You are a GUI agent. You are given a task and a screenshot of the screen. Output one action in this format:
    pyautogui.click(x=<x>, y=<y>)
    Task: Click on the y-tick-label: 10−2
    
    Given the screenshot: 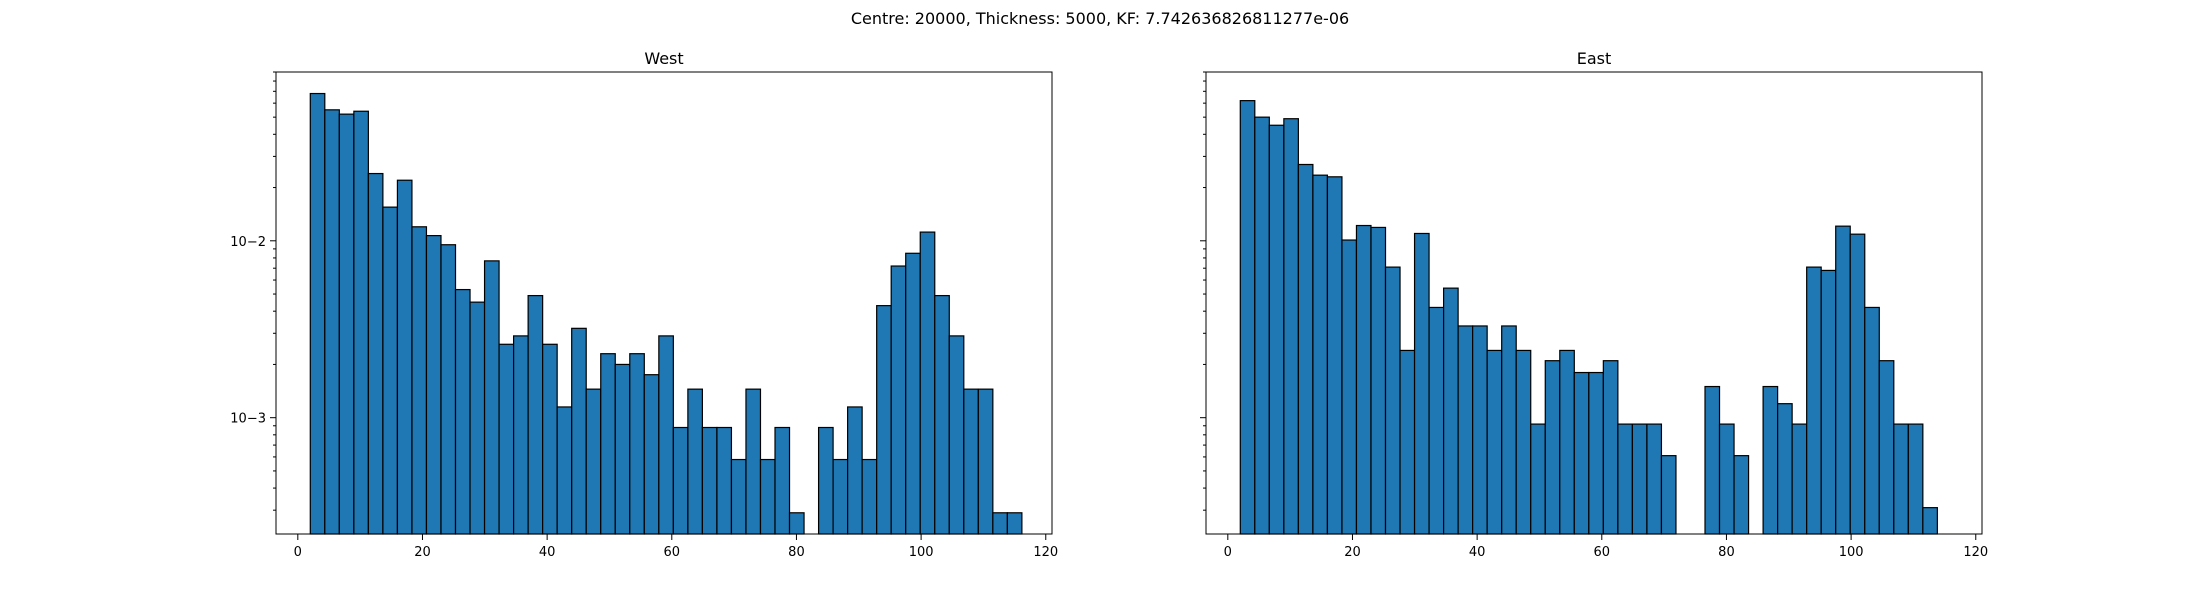 What is the action you would take?
    pyautogui.click(x=248, y=242)
    